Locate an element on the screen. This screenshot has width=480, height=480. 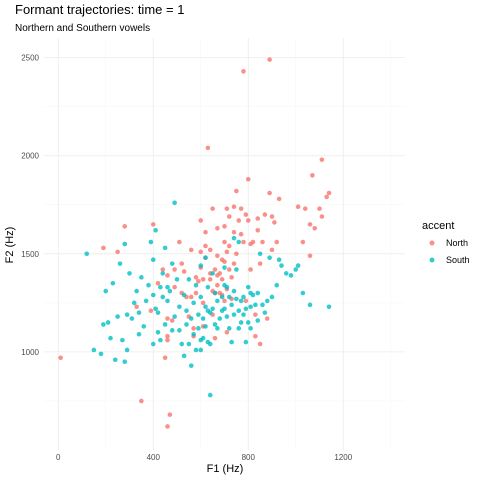
x-tick-label: 400 is located at coordinates (154, 457).